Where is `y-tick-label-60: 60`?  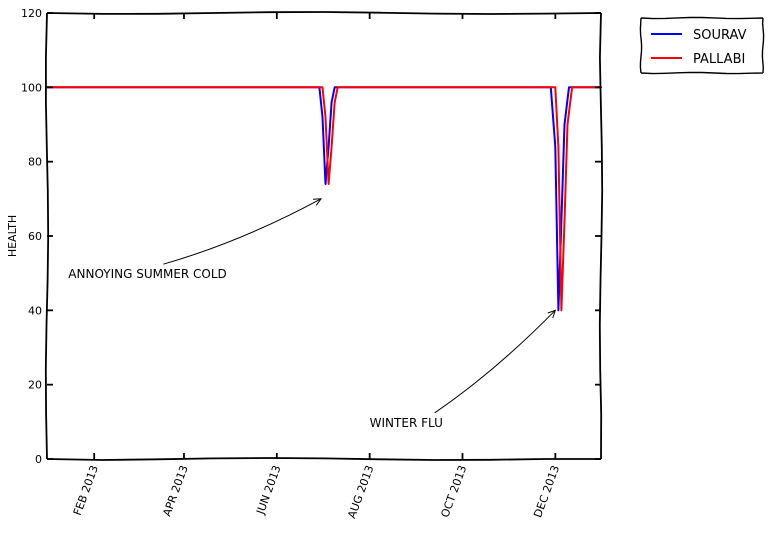 y-tick-label-60: 60 is located at coordinates (35, 236).